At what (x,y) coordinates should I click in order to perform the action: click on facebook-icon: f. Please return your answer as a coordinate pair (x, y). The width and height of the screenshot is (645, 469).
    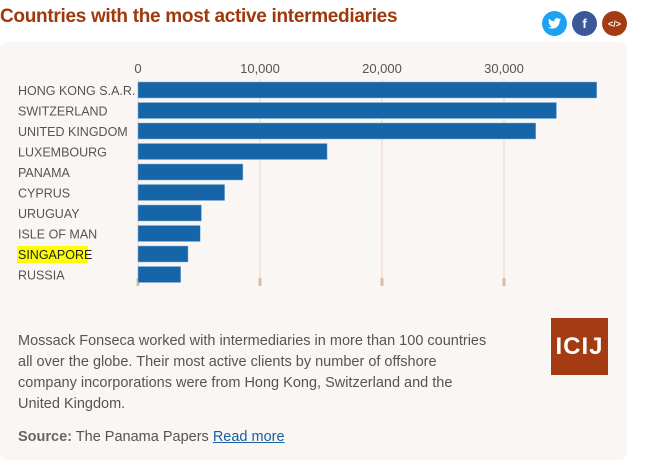
    Looking at the image, I should click on (584, 23).